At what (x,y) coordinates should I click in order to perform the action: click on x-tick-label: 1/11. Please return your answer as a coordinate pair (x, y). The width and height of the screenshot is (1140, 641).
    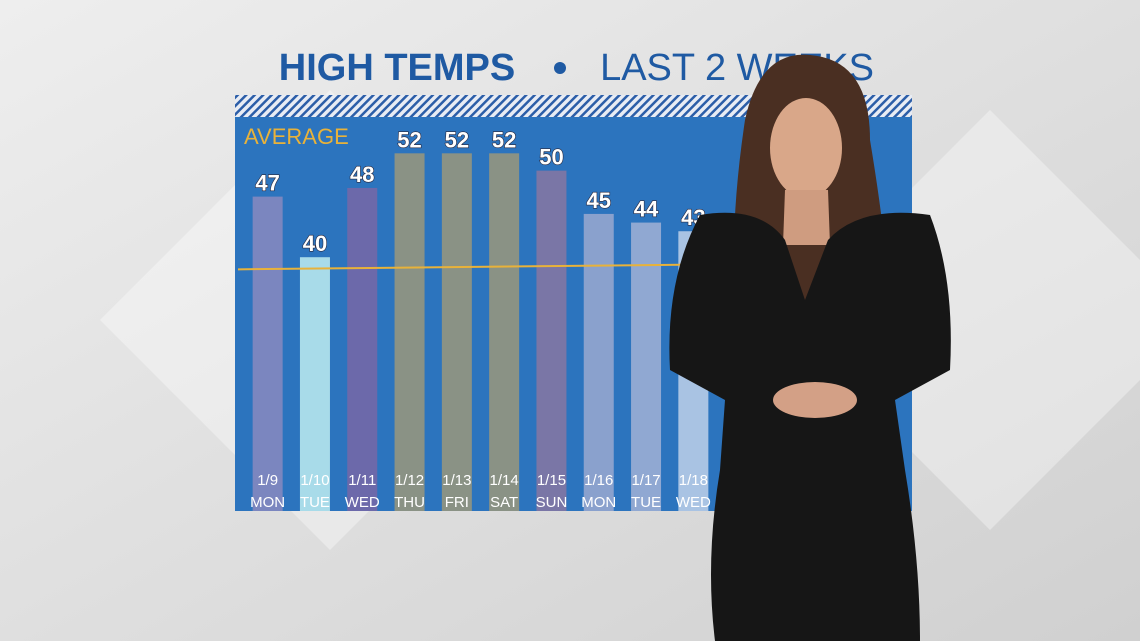
    Looking at the image, I should click on (362, 480).